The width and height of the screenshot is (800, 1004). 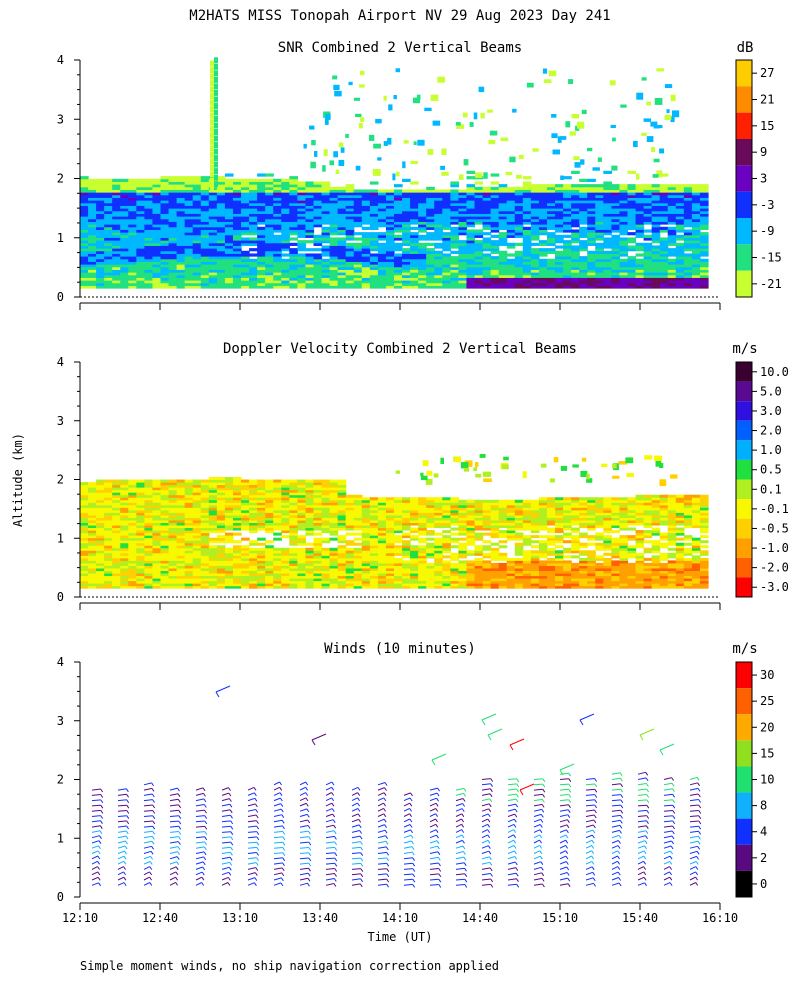 What do you see at coordinates (767, 73) in the screenshot?
I see `colorbar-label: 27` at bounding box center [767, 73].